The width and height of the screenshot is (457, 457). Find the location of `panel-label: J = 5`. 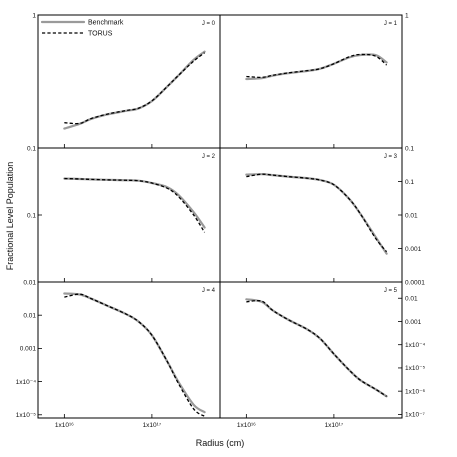

panel-label: J = 5 is located at coordinates (391, 291).